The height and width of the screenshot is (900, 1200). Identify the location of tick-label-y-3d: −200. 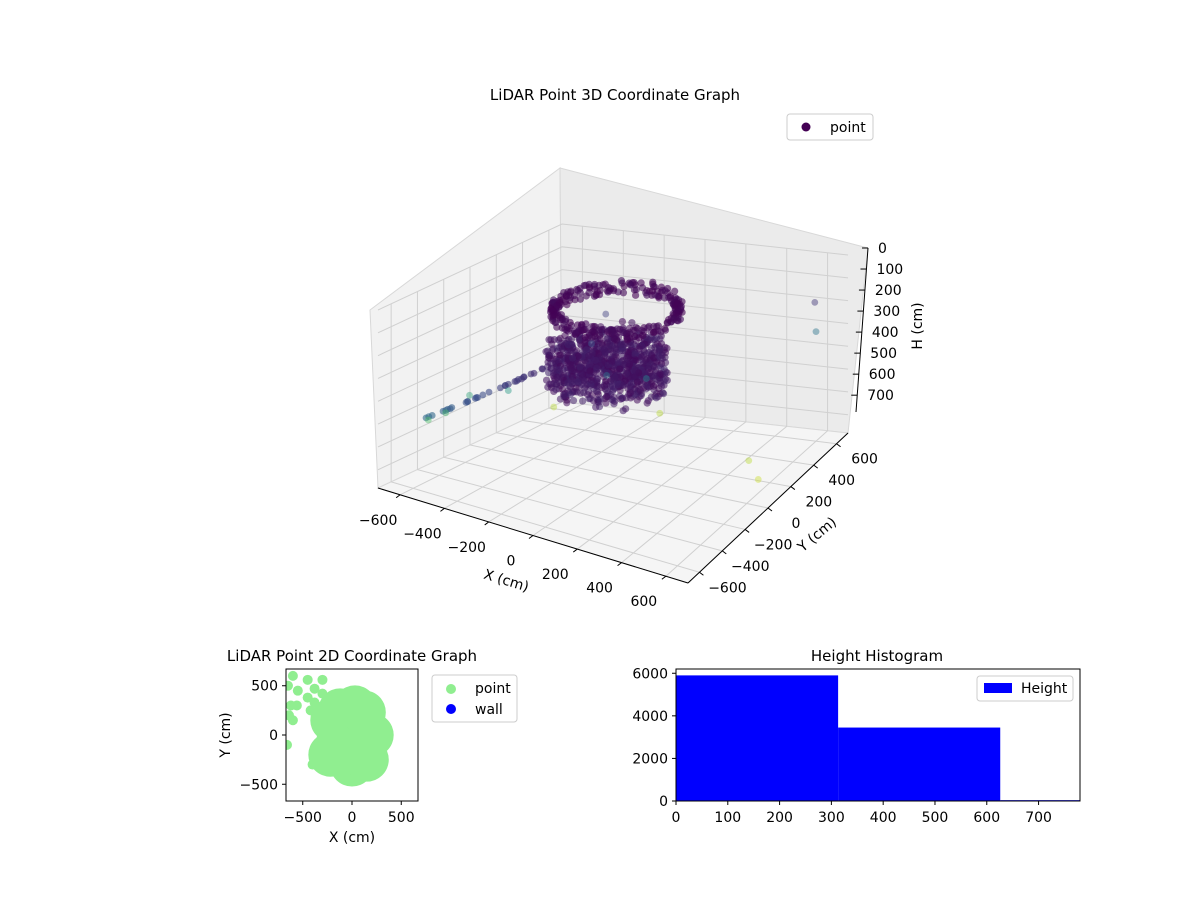
(773, 545).